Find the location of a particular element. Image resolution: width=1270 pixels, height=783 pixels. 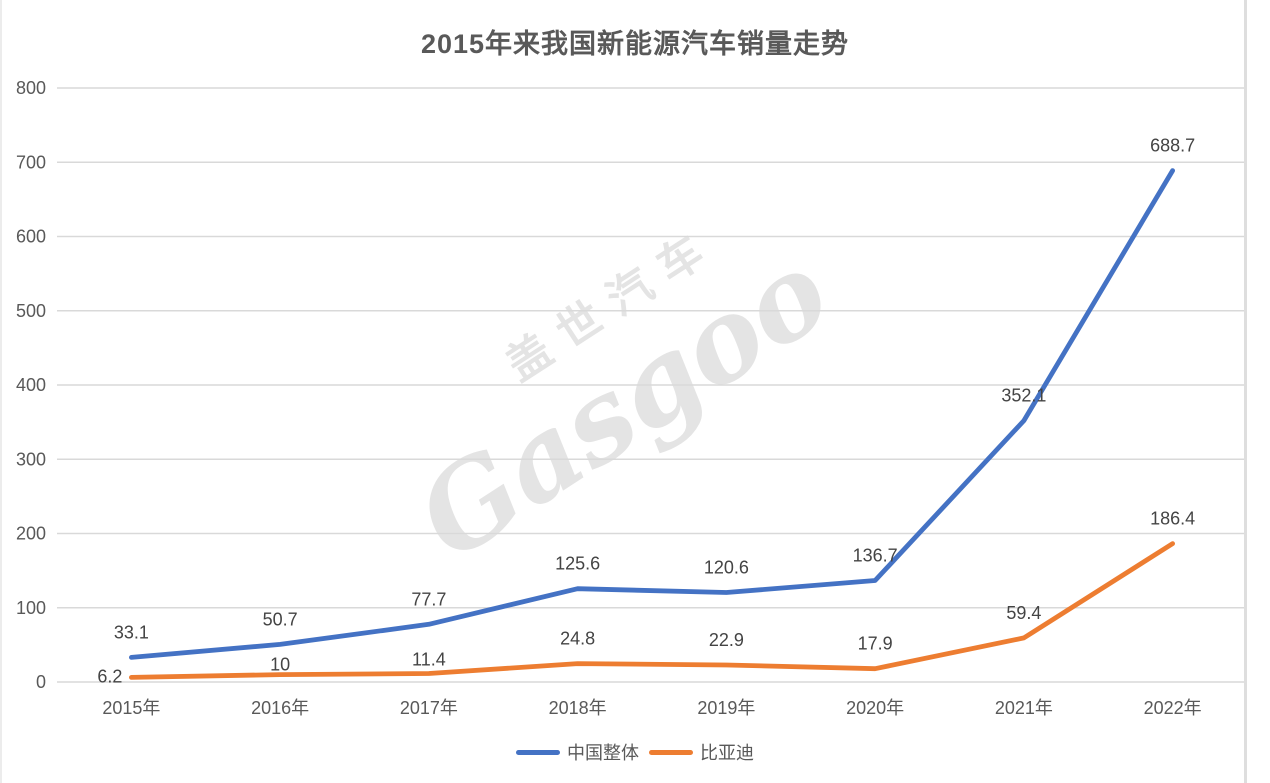

y-tick-label: 400 is located at coordinates (31, 385).